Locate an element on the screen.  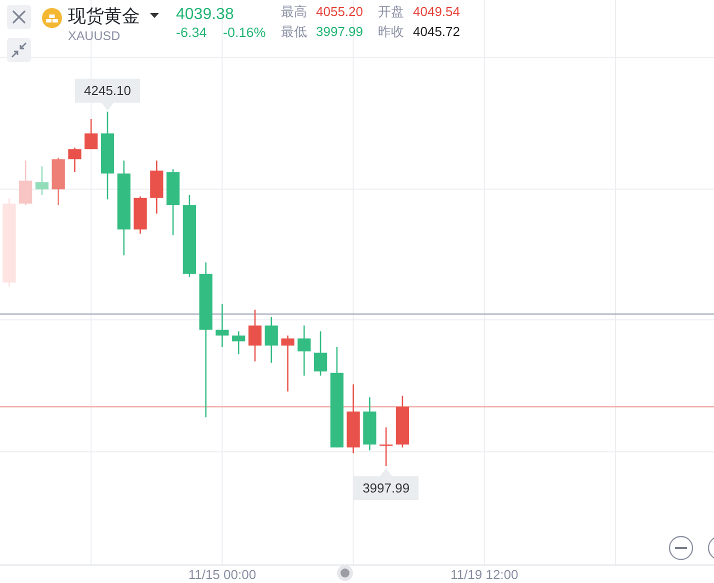
annotation: 4045.72 is located at coordinates (436, 31).